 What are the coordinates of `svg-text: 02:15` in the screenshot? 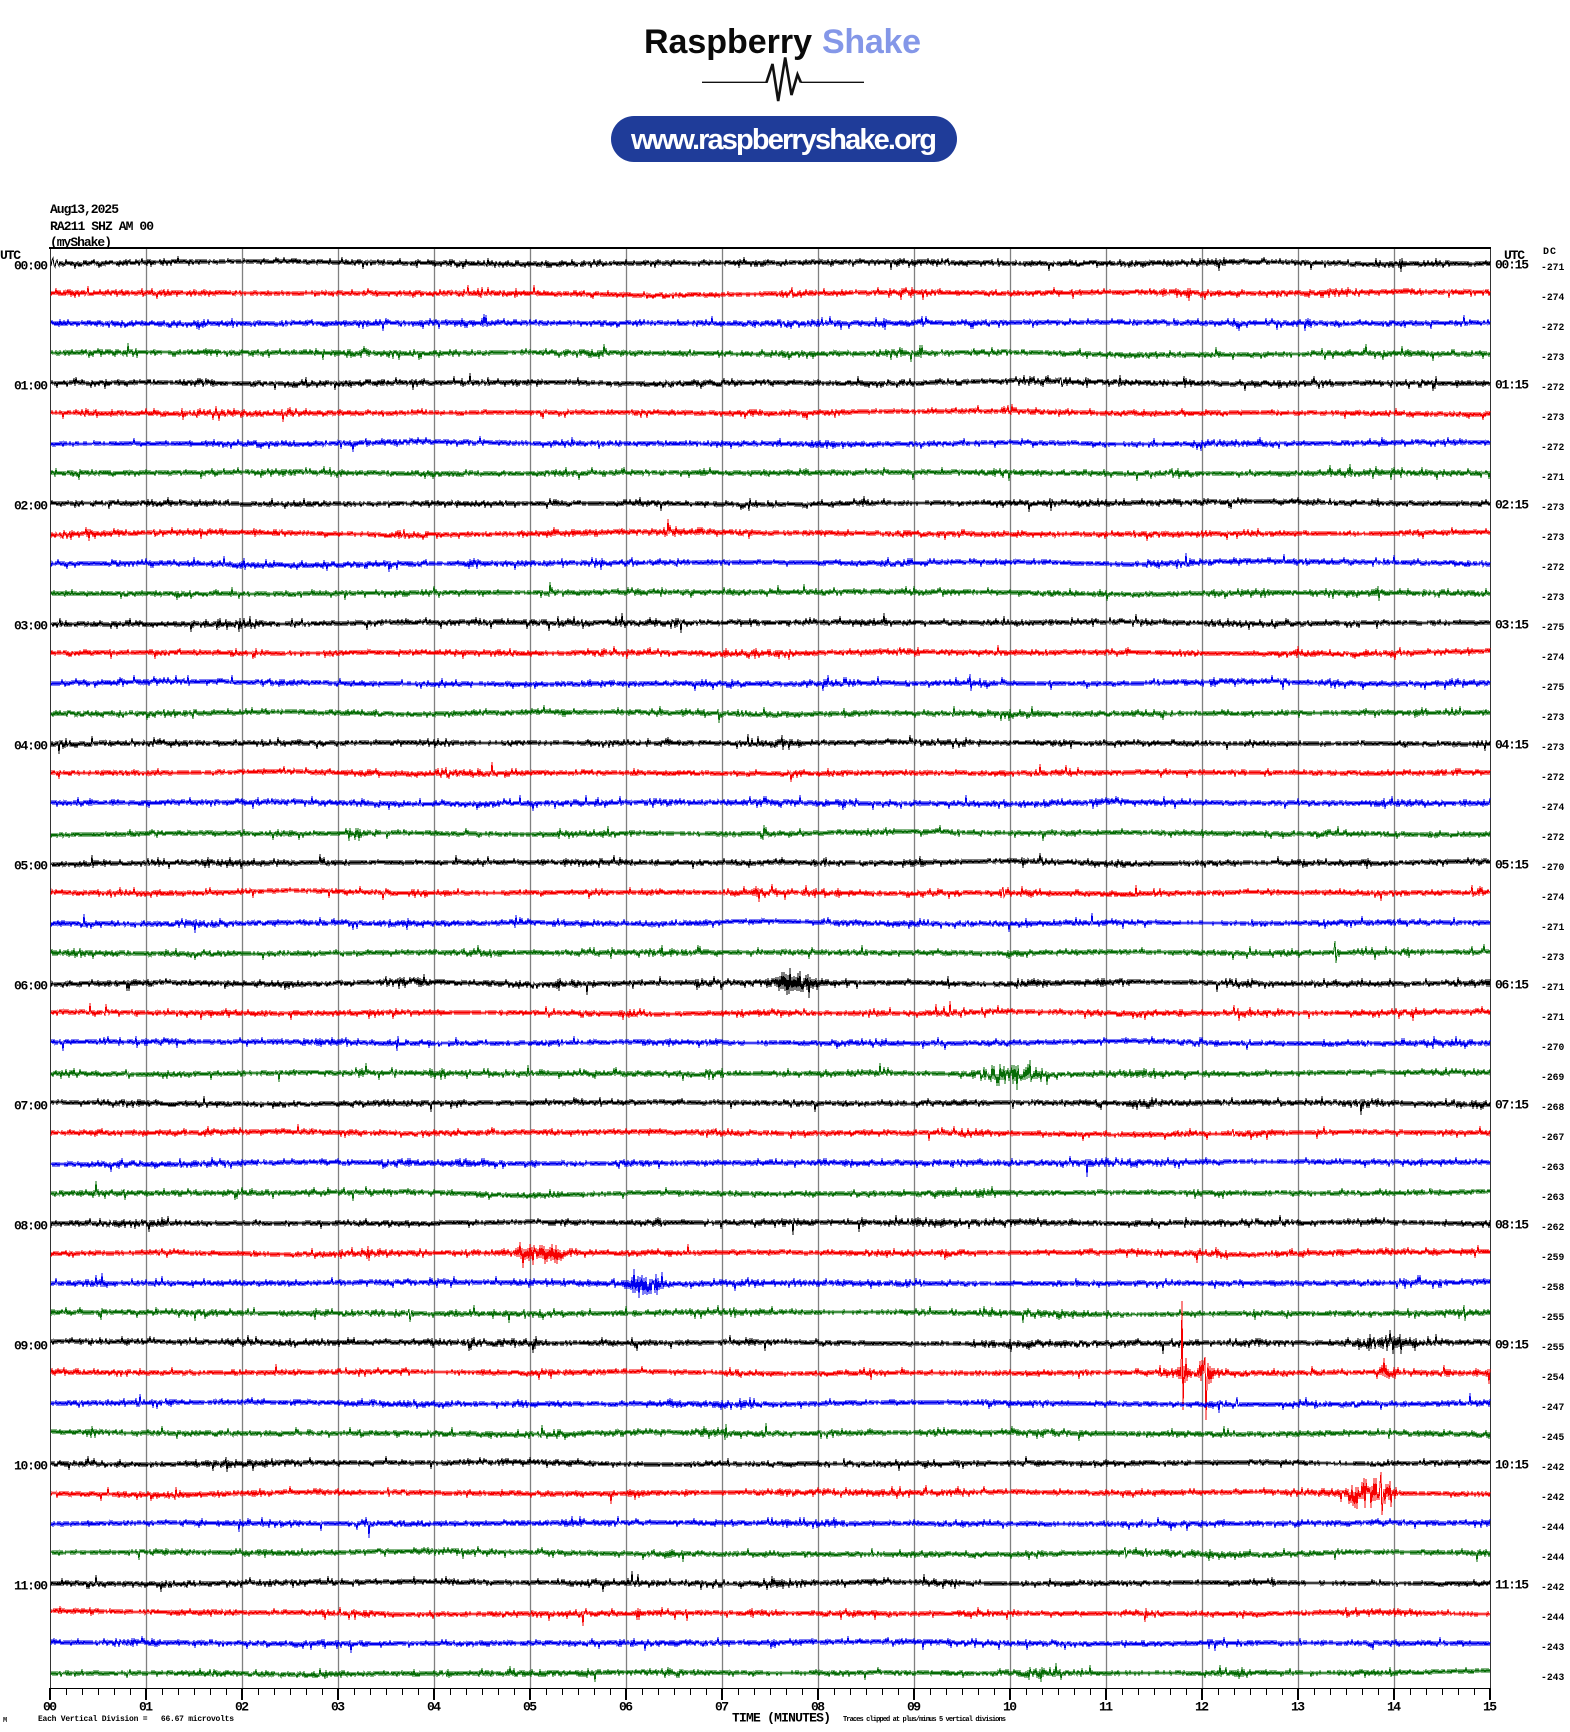 It's located at (1512, 505).